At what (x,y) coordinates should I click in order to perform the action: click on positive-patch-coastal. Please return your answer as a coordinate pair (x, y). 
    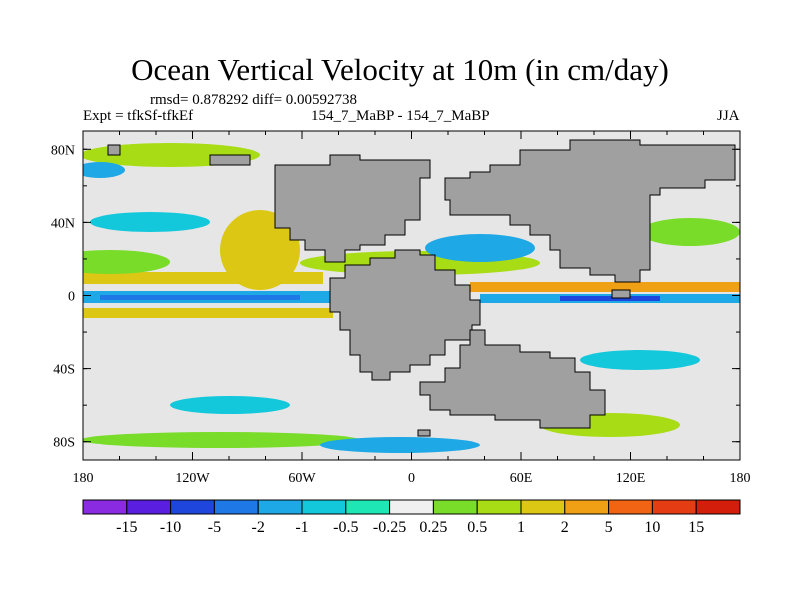
    Looking at the image, I should click on (260, 250).